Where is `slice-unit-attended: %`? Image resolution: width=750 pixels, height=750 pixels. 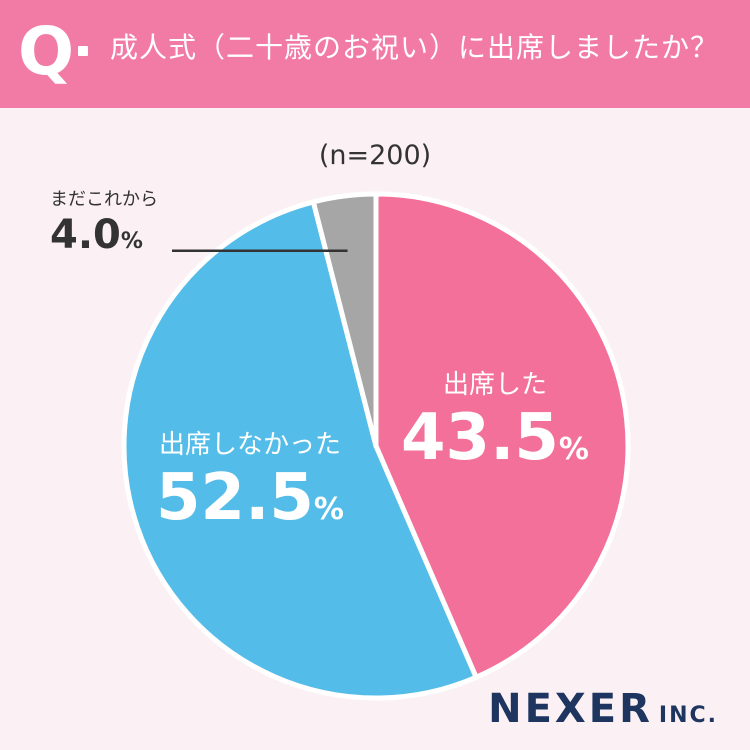
slice-unit-attended: % is located at coordinates (573, 449).